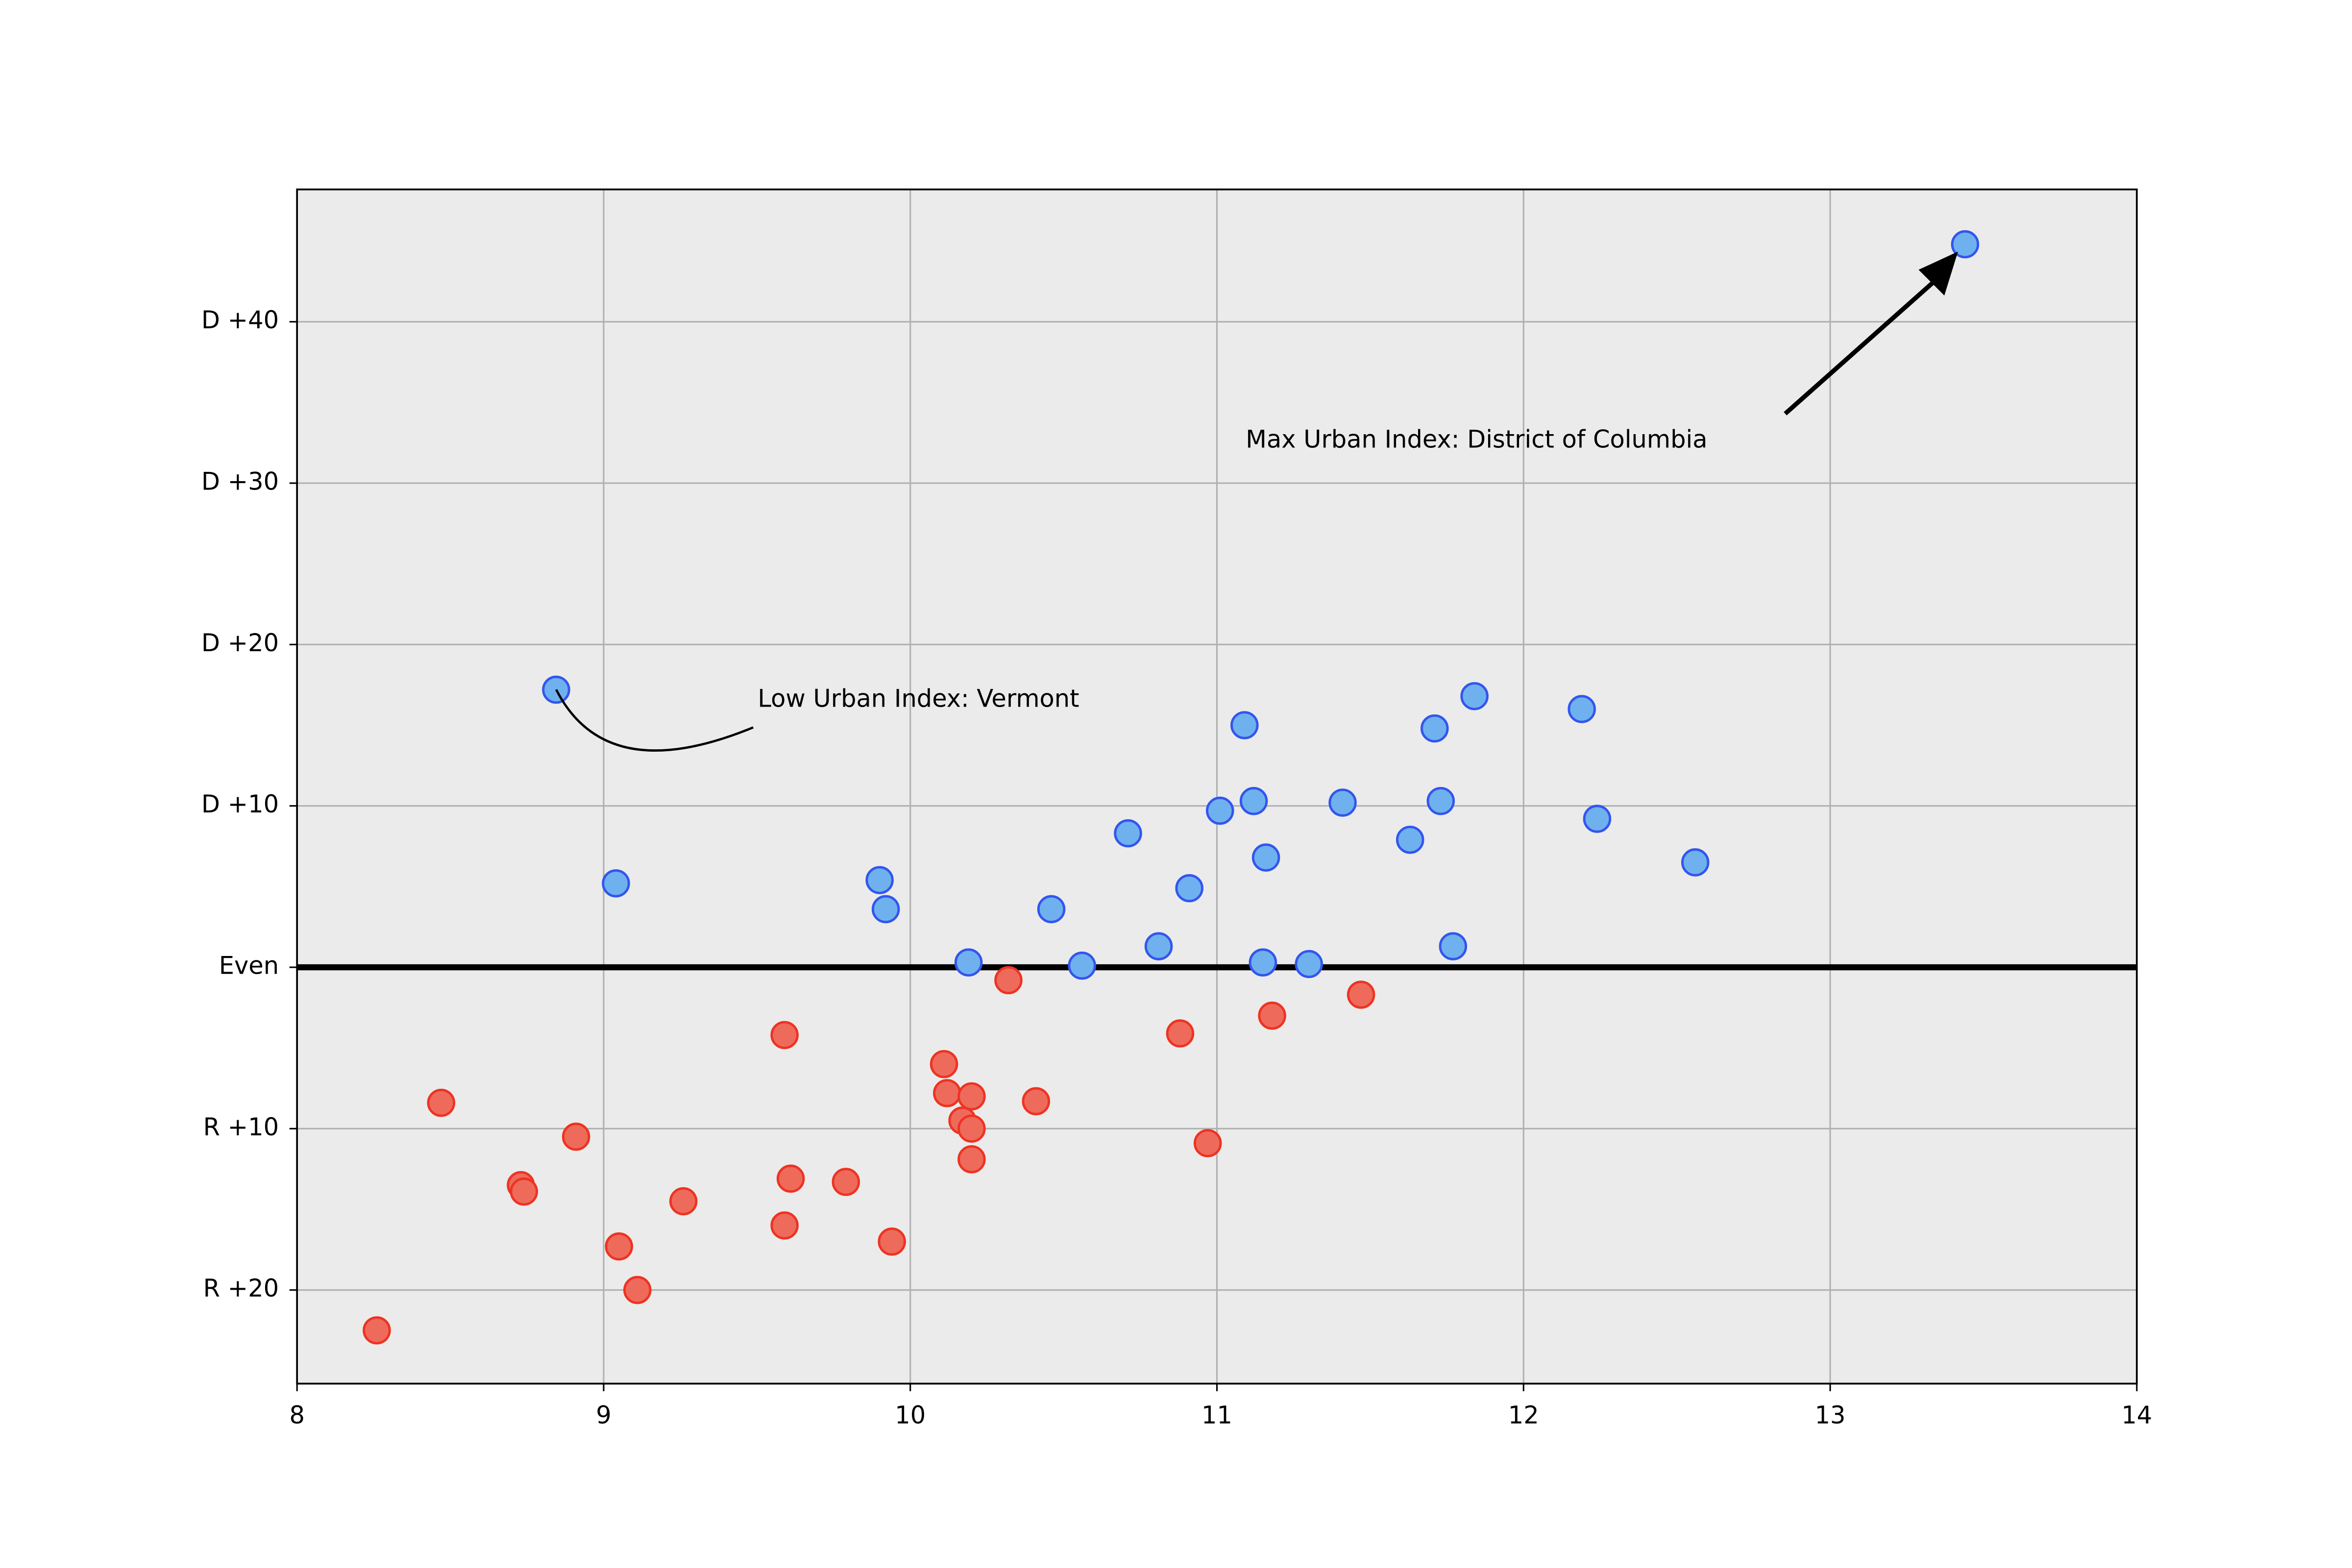 Image resolution: width=2352 pixels, height=1568 pixels. Describe the element at coordinates (1938, 273) in the screenshot. I see `annotation-arrow-head` at that location.